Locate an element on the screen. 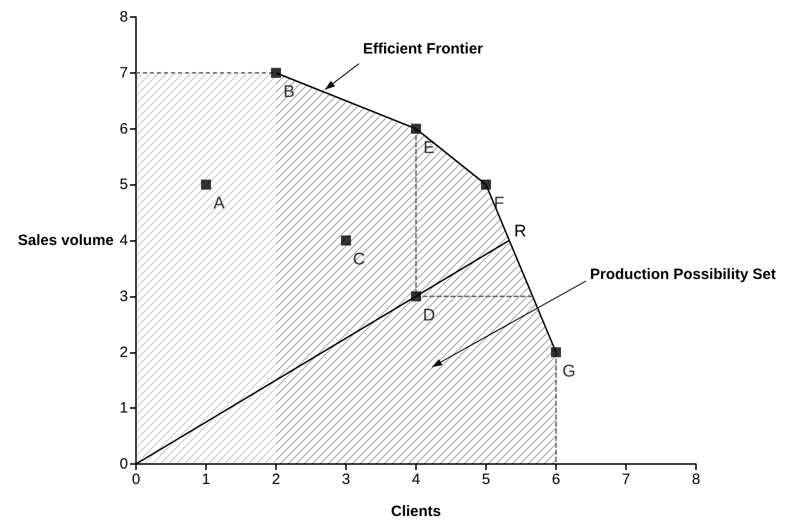  x-tick-label: 0 is located at coordinates (136, 479).